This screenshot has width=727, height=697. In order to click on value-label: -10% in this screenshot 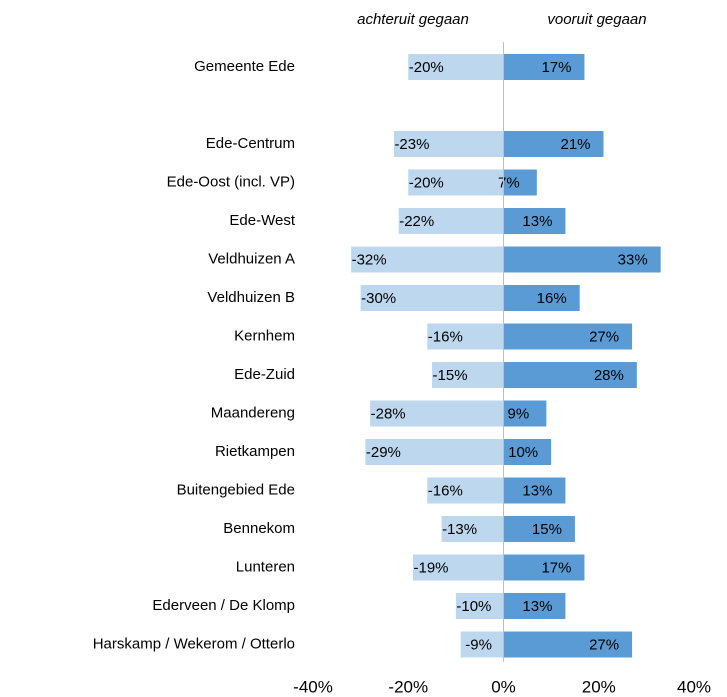, I will do `click(473, 606)`.